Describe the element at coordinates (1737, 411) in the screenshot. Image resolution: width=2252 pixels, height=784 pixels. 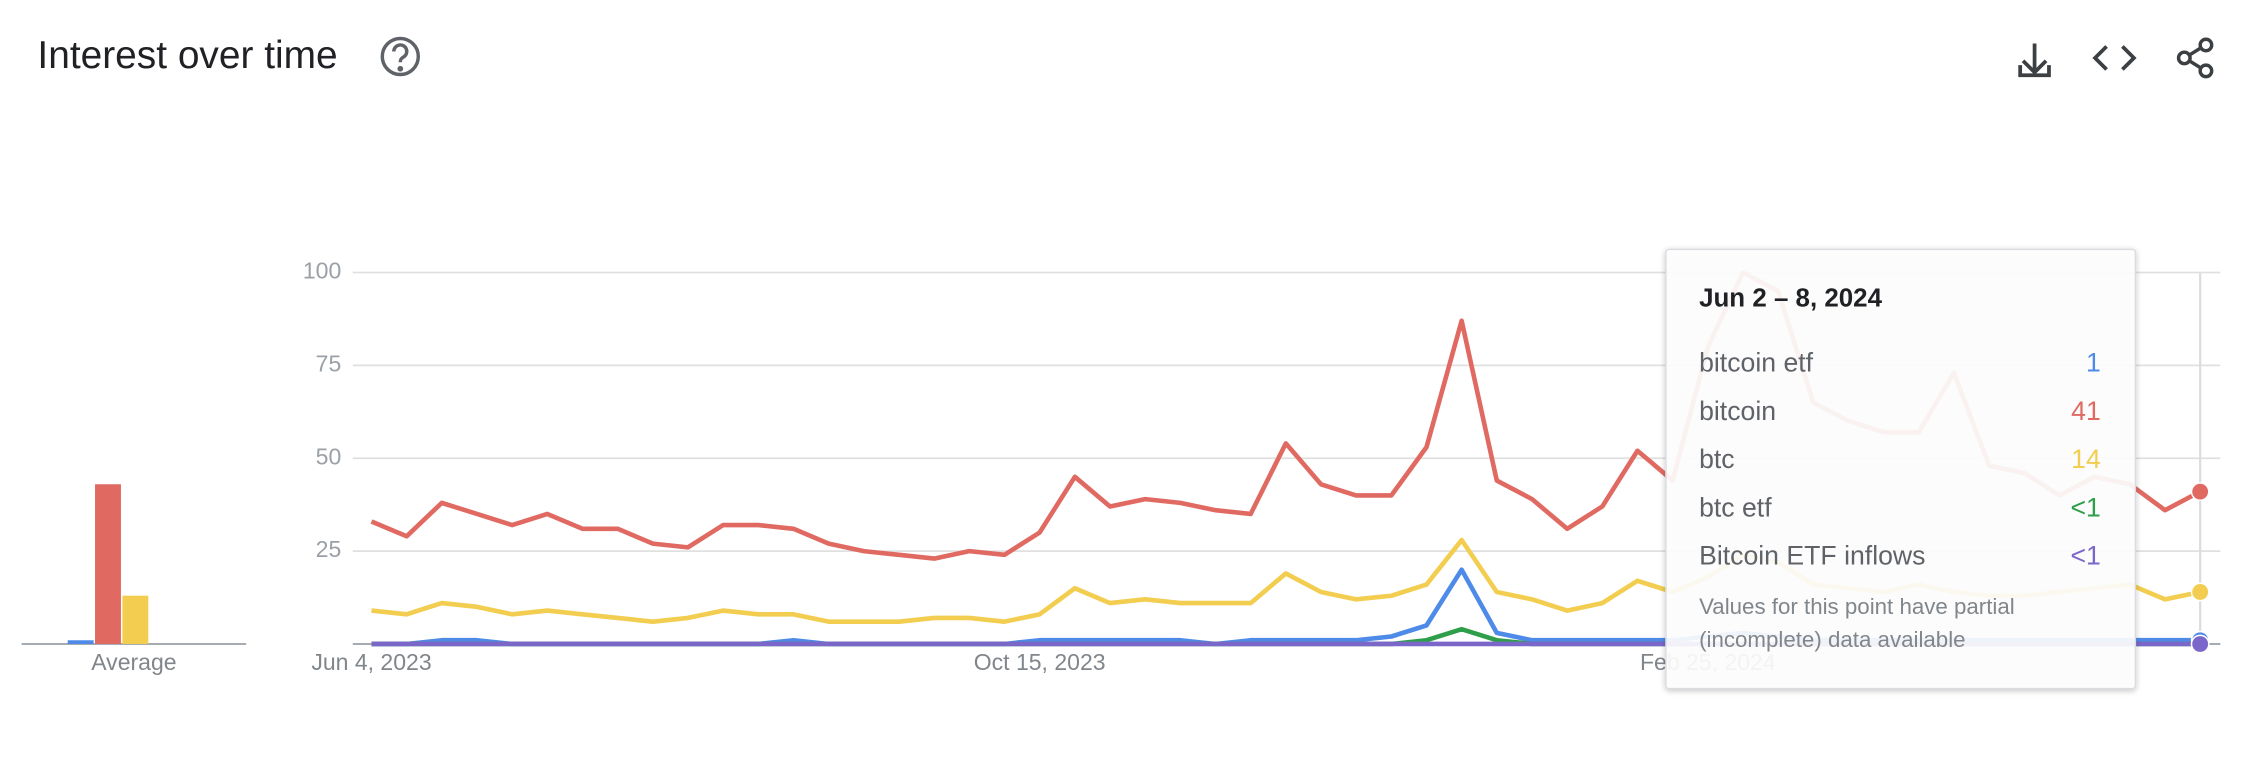
I see `tooltip-series-name: bitcoin` at that location.